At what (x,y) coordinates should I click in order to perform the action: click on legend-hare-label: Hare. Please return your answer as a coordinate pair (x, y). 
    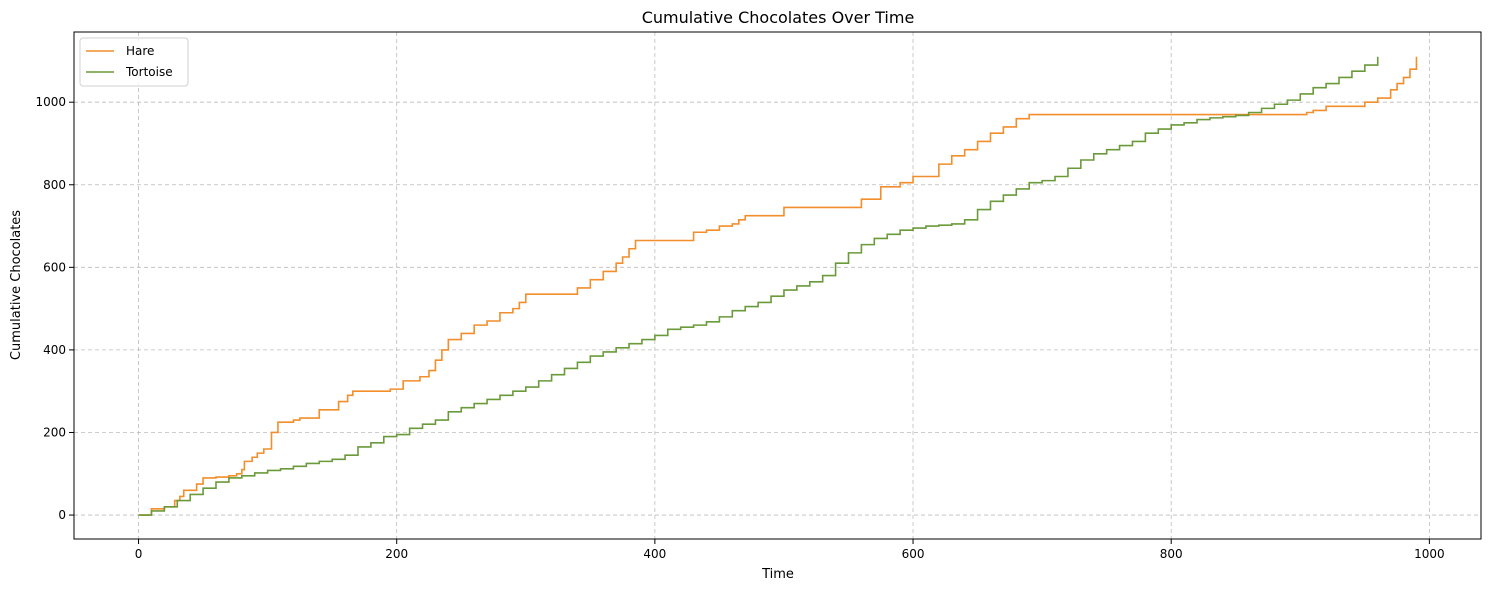
    Looking at the image, I should click on (140, 51).